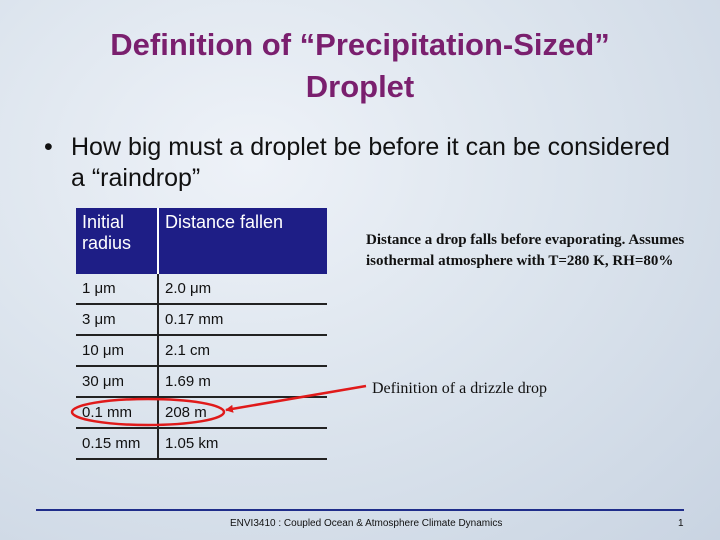  What do you see at coordinates (681, 523) in the screenshot?
I see `page-number: 1` at bounding box center [681, 523].